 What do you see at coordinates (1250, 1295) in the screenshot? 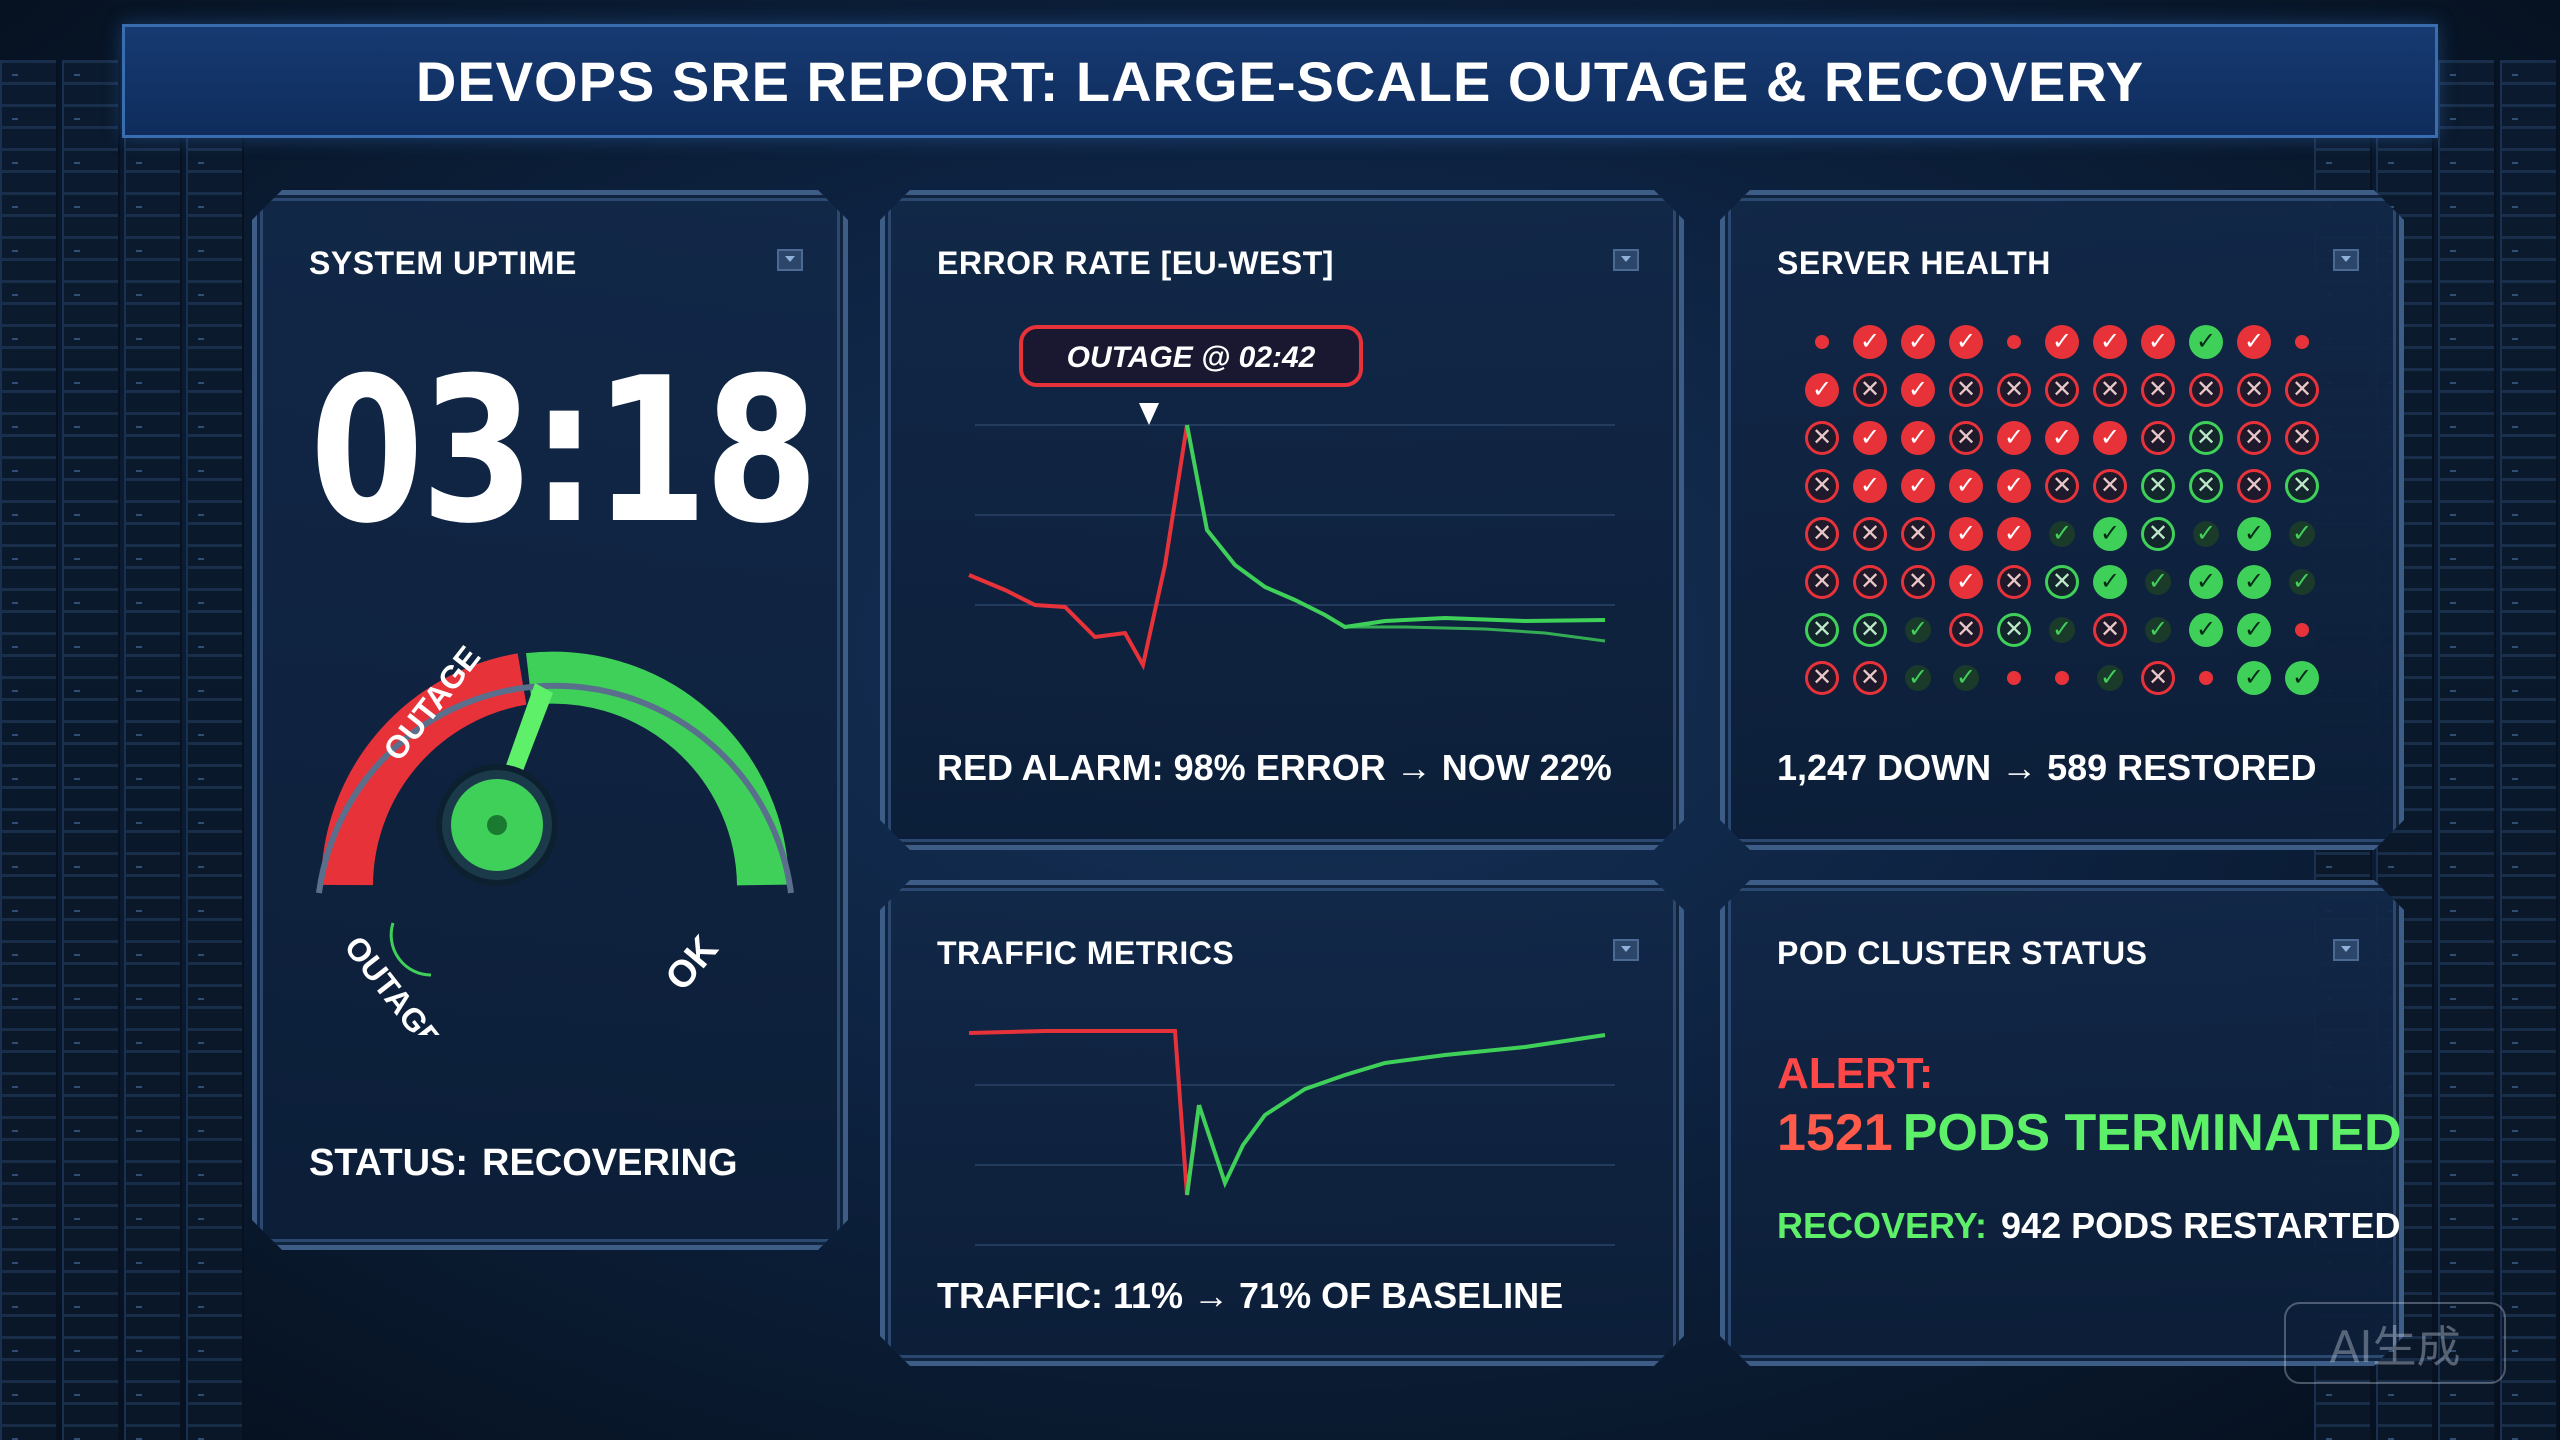
I see `traffic-caption: TRAFFIC: 11% → 71% OF BASELINE` at bounding box center [1250, 1295].